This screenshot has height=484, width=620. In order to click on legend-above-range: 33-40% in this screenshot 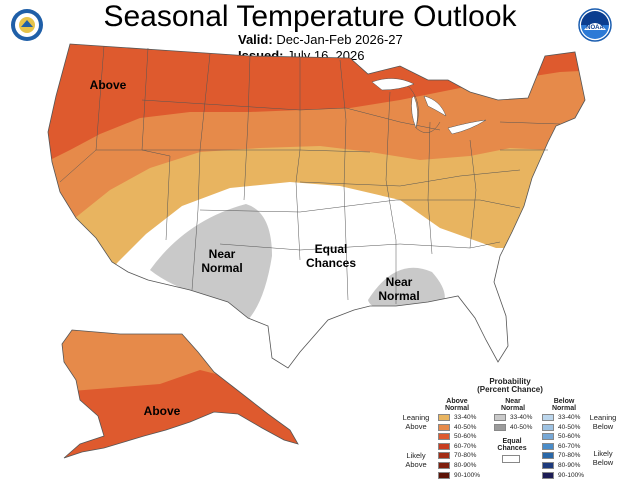, I will do `click(465, 417)`.